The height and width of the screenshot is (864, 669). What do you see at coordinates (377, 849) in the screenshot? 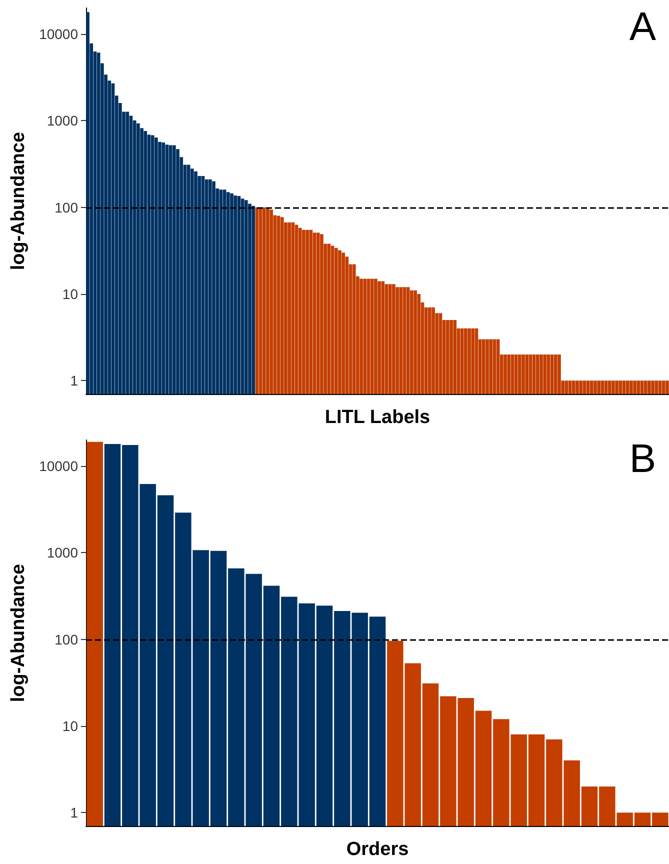
I see `x-axis-title: Orders` at bounding box center [377, 849].